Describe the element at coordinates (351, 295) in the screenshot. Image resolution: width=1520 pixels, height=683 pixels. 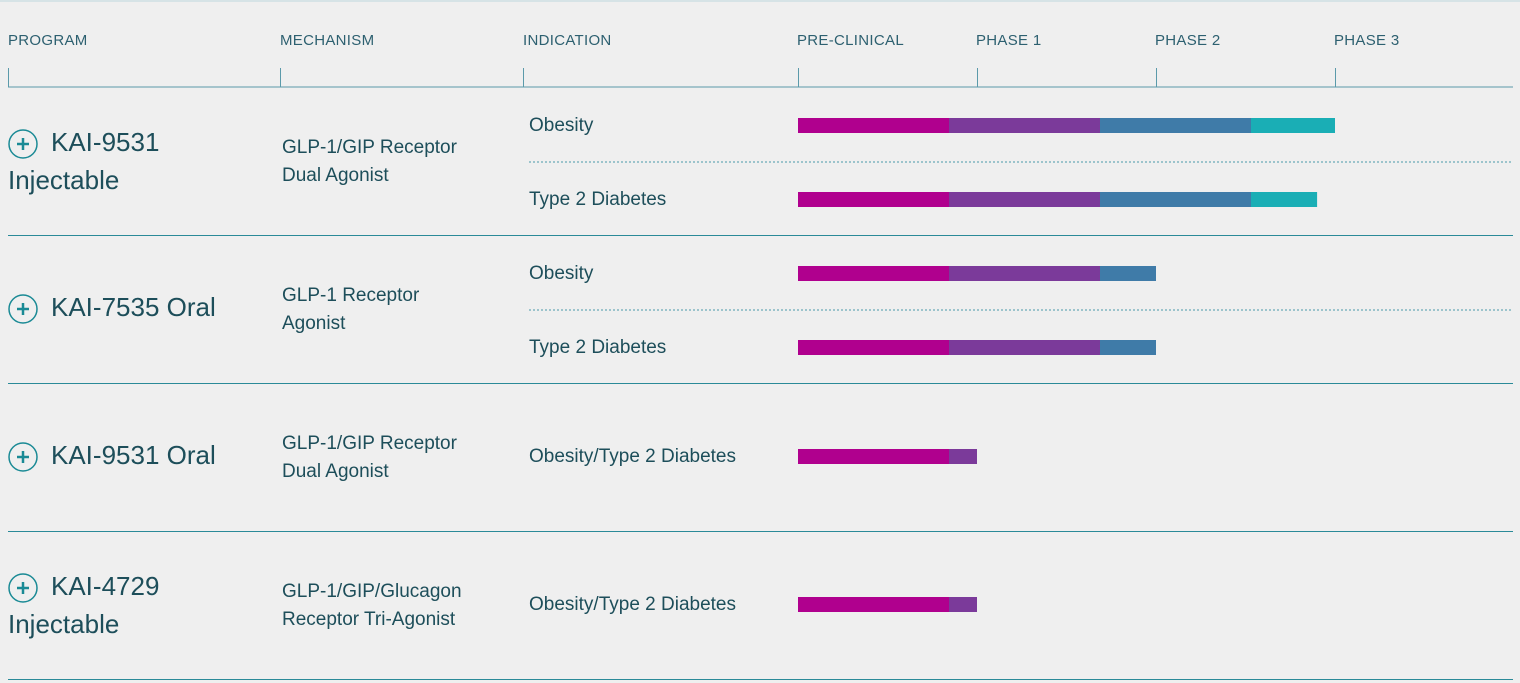
I see `mechanism: GLP-1 Receptor` at that location.